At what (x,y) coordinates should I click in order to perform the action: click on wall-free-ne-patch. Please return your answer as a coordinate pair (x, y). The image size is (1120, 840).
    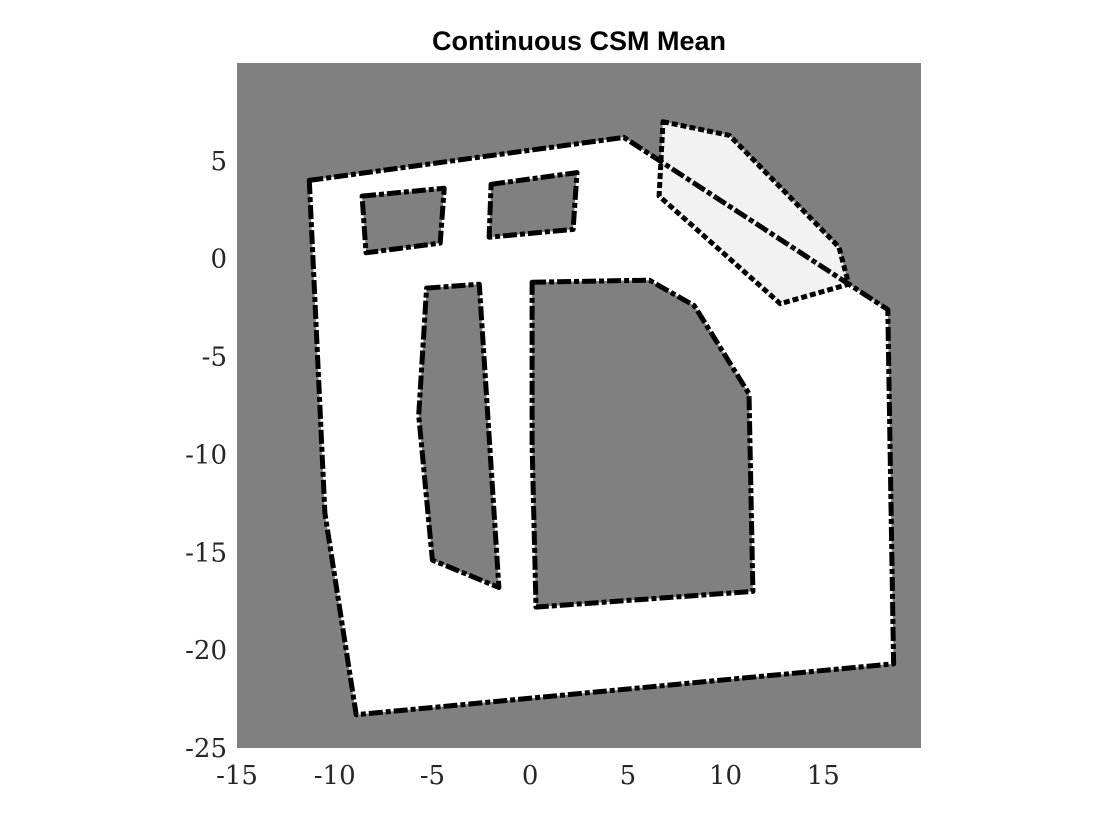
    Looking at the image, I should click on (754, 213).